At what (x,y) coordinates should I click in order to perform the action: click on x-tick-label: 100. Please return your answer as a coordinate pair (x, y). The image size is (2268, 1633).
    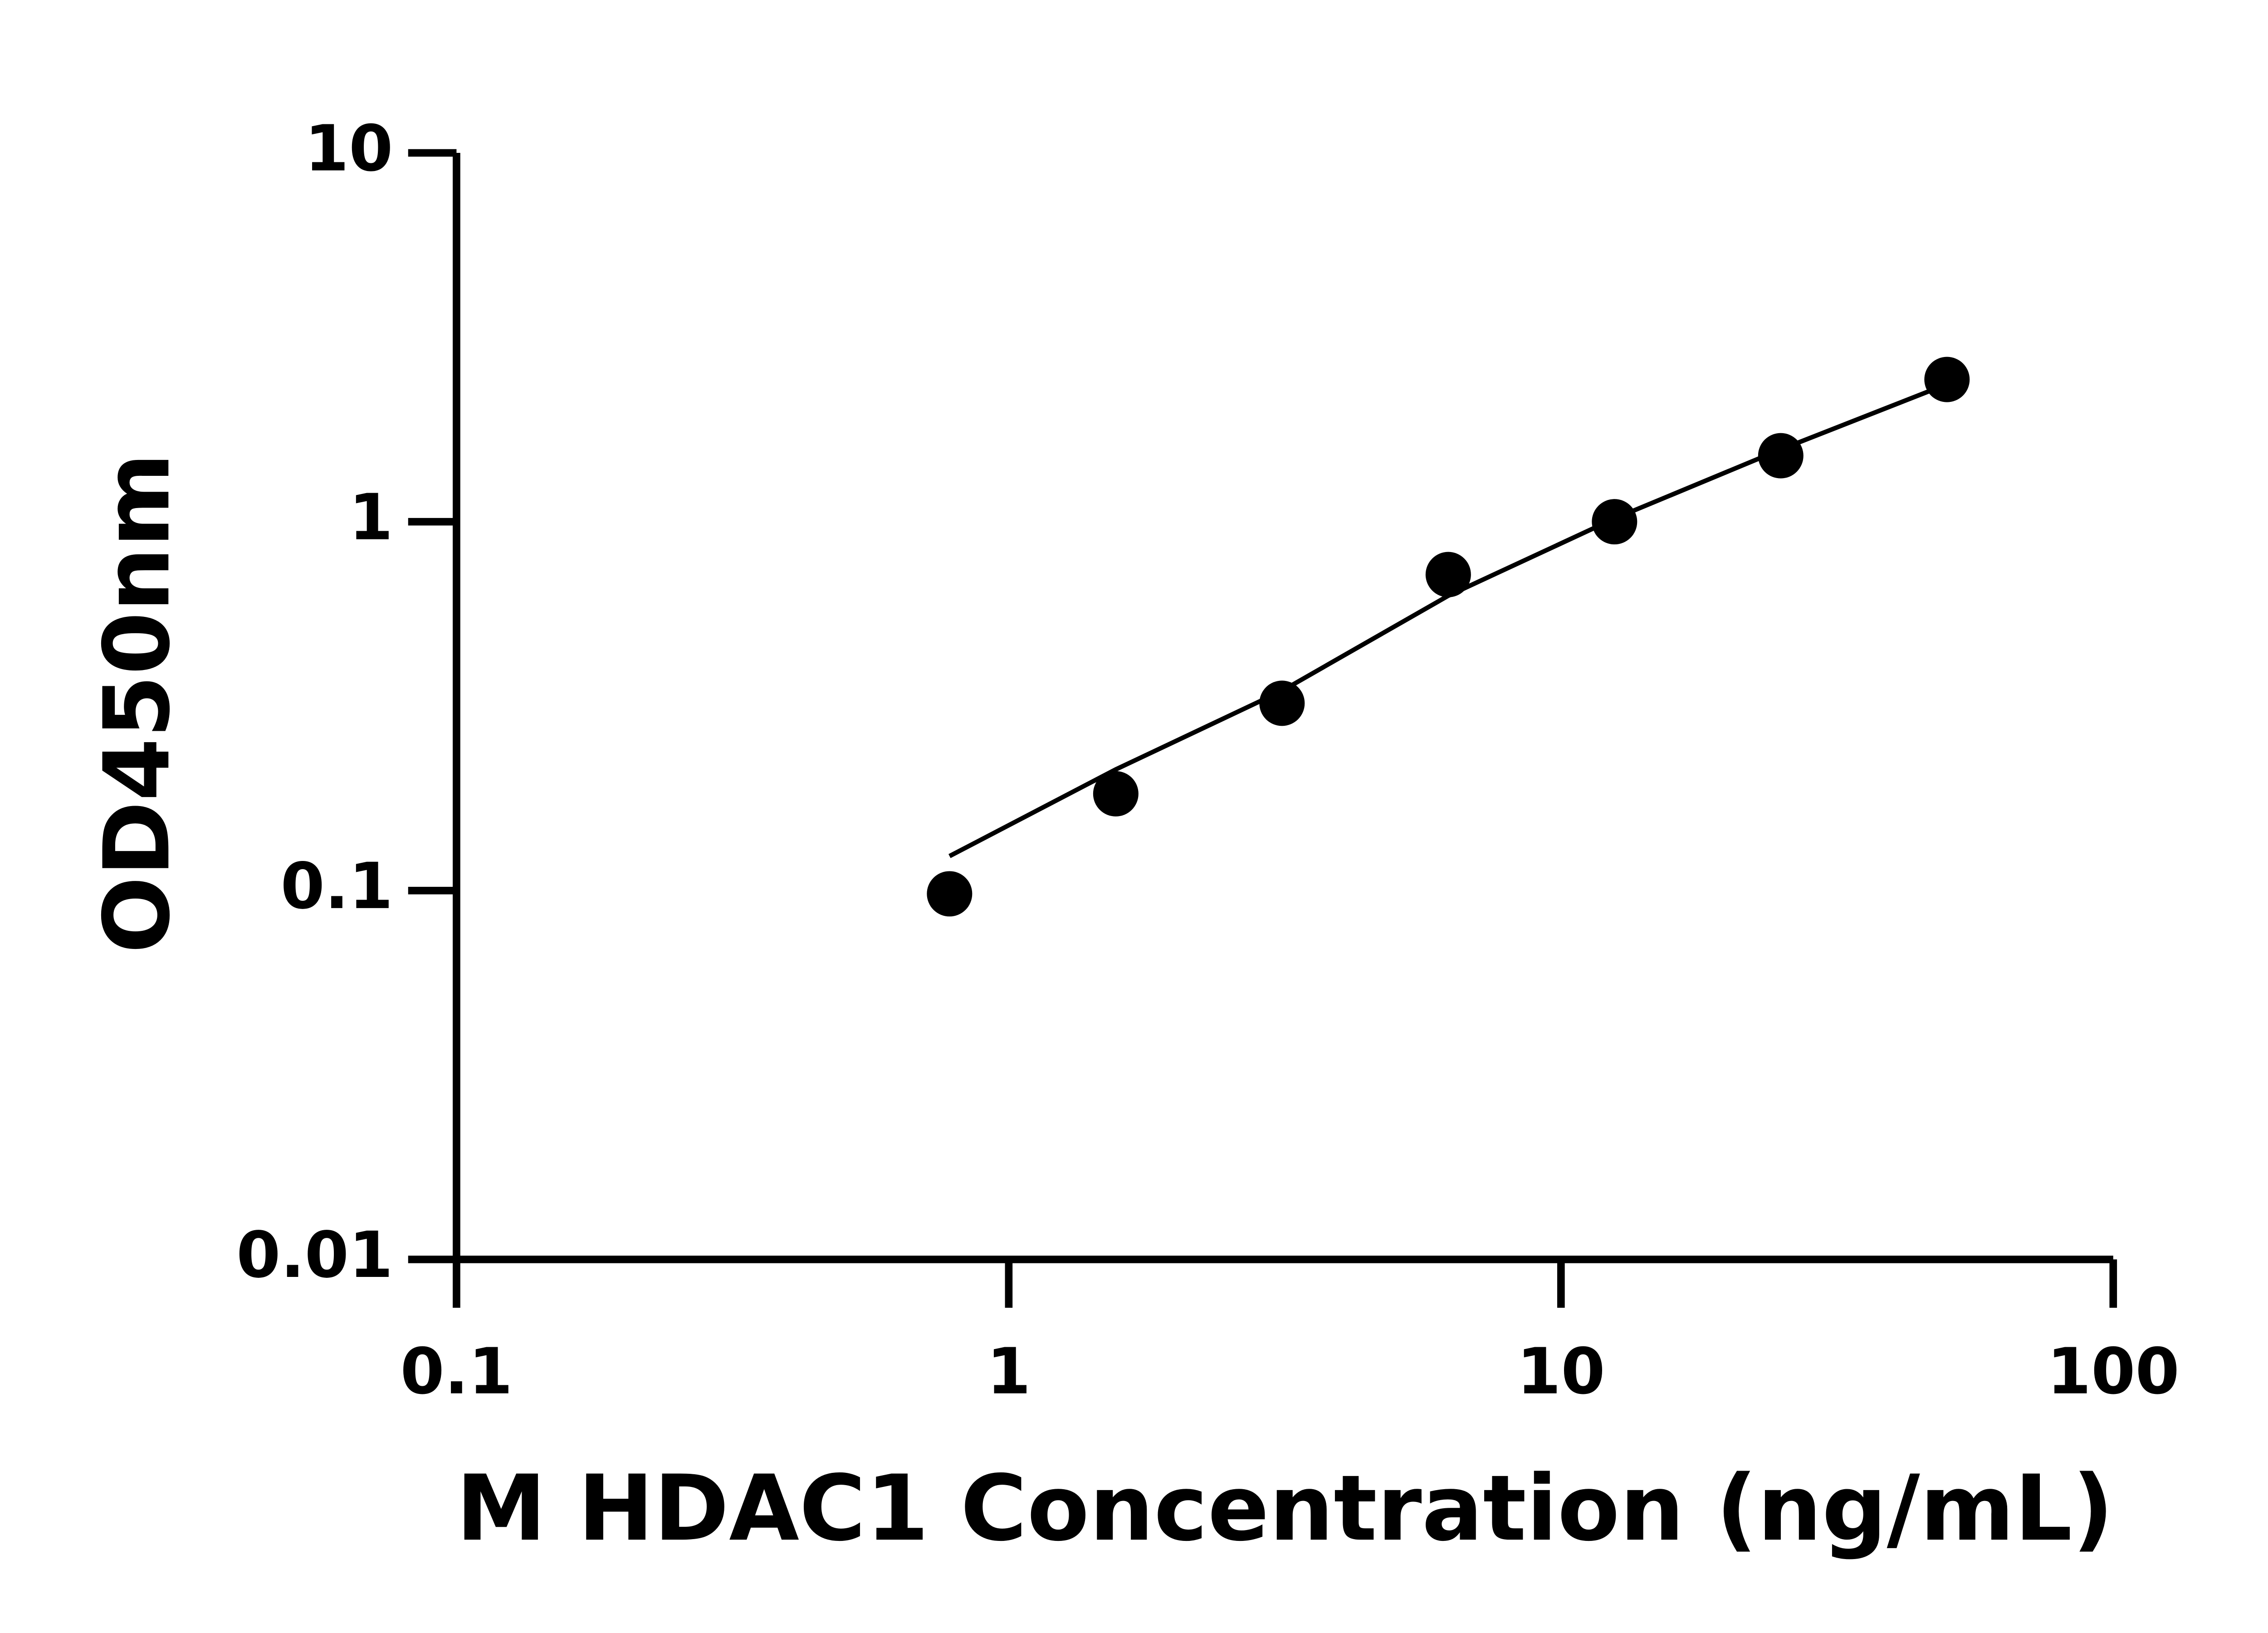
    Looking at the image, I should click on (2114, 1372).